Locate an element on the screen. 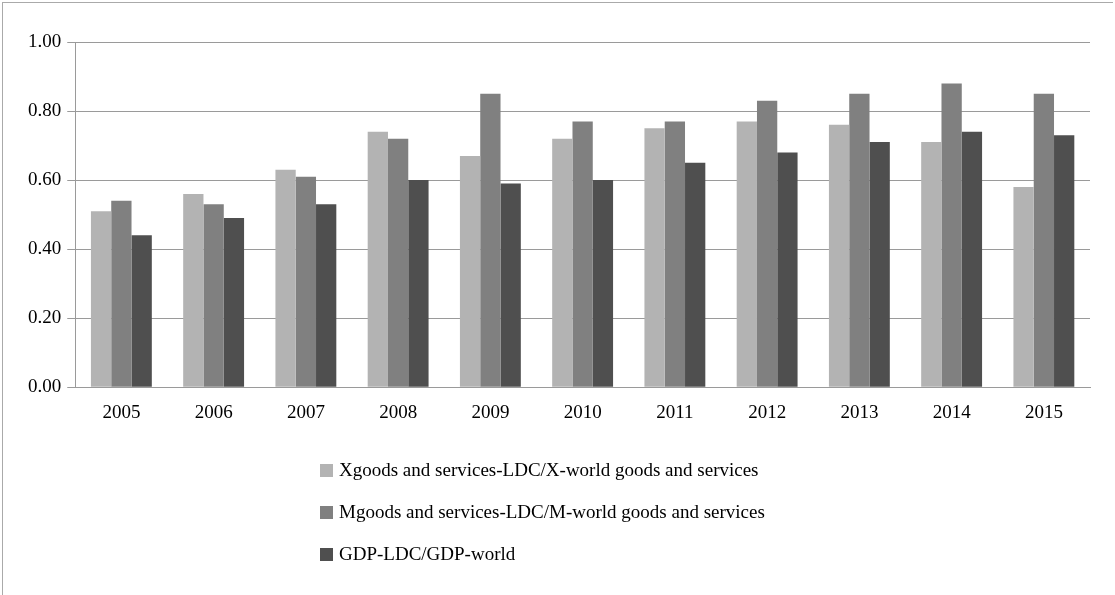 Image resolution: width=1115 pixels, height=595 pixels. x-tick-label: 2009 is located at coordinates (490, 411).